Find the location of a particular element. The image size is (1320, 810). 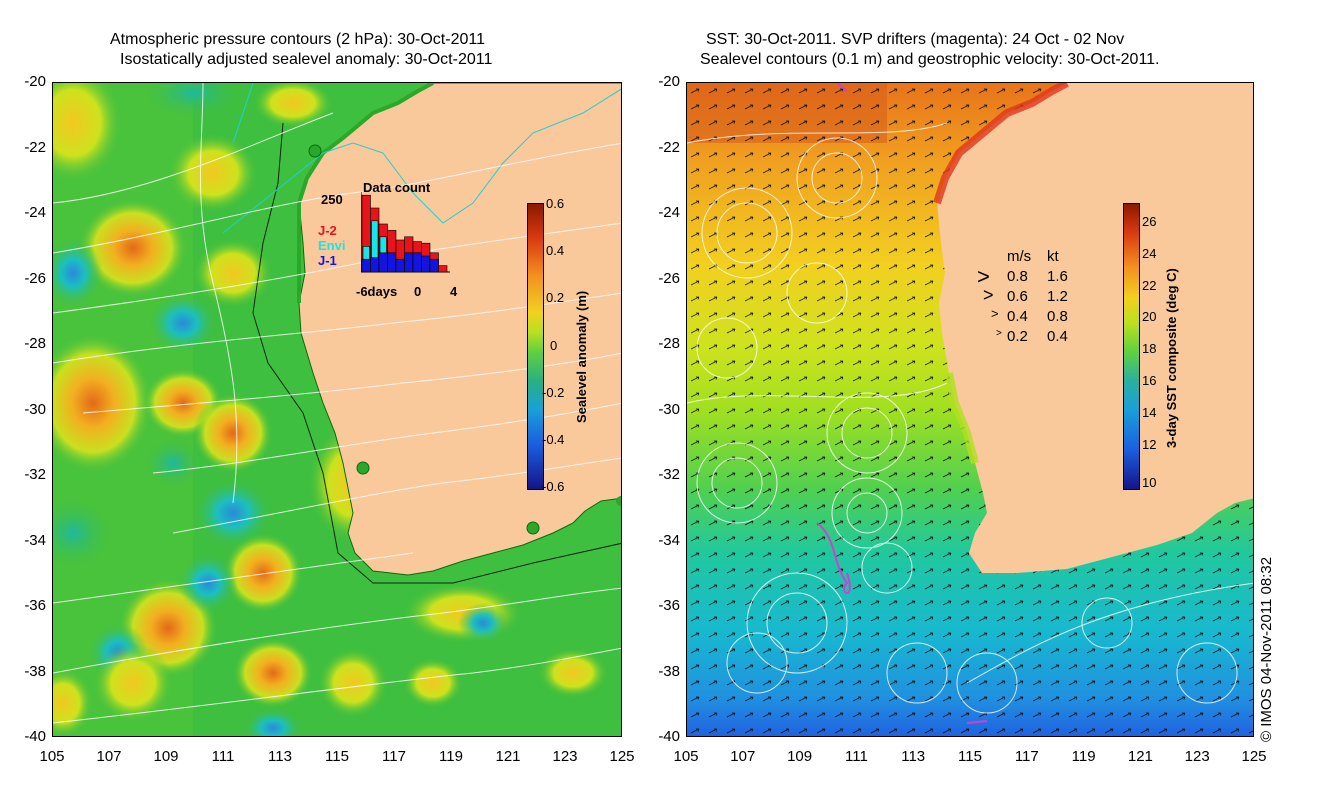

right-cb-tick-5: 16 is located at coordinates (1149, 380).